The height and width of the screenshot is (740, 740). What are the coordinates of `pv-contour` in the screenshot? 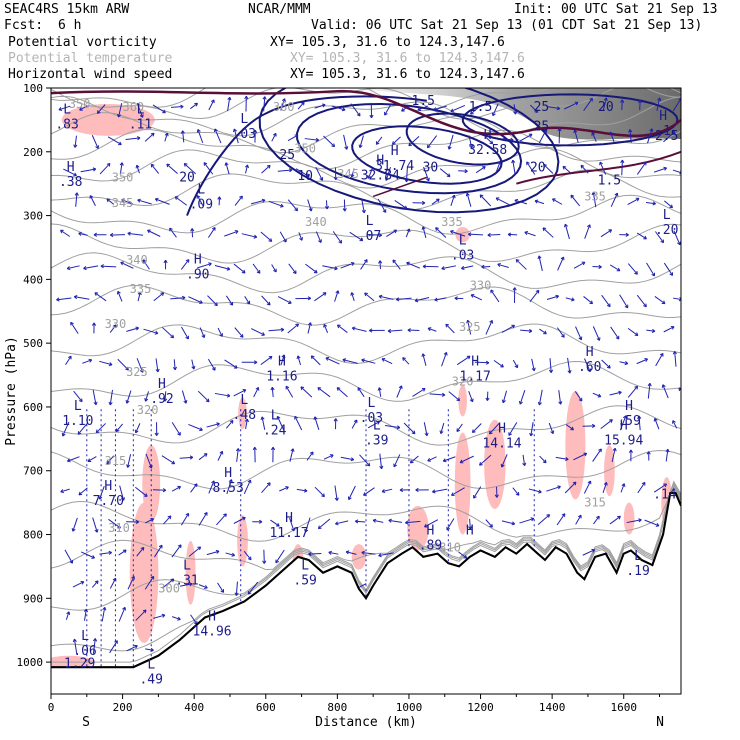 It's located at (400, 187).